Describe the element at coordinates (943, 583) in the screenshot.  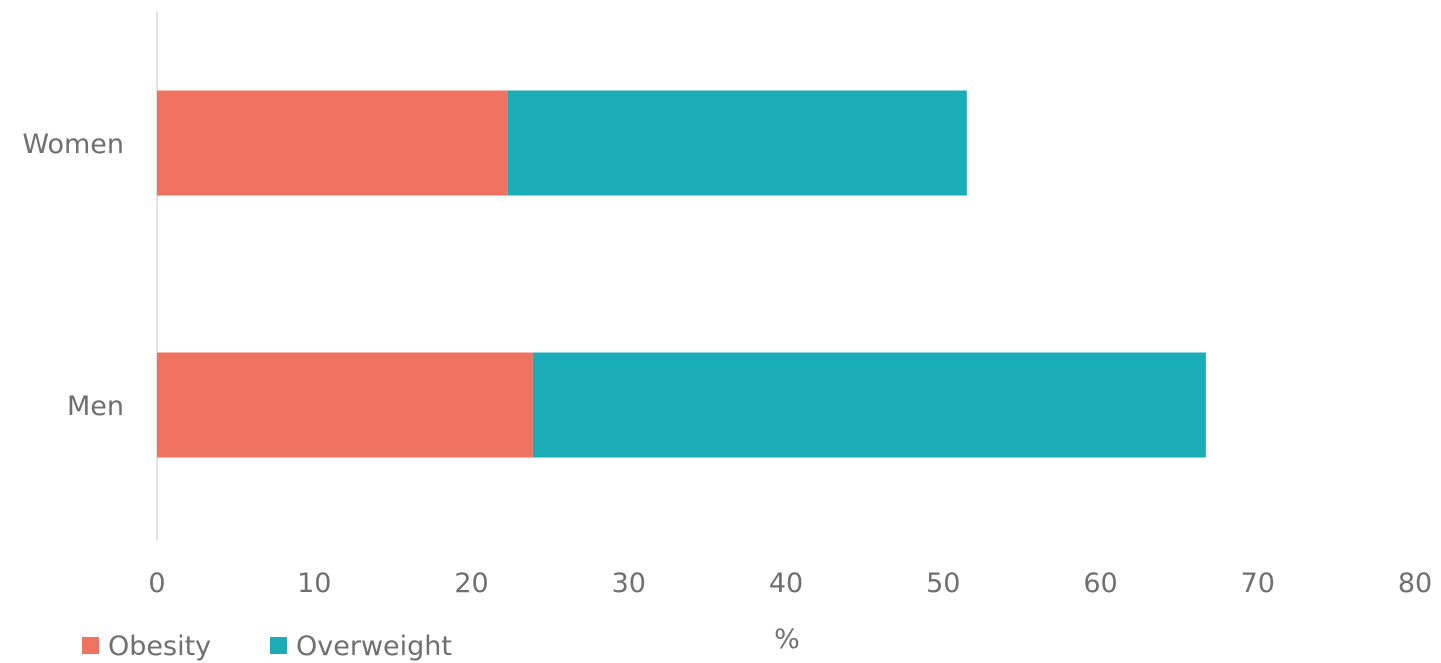
I see `x-tick-label: 50` at that location.